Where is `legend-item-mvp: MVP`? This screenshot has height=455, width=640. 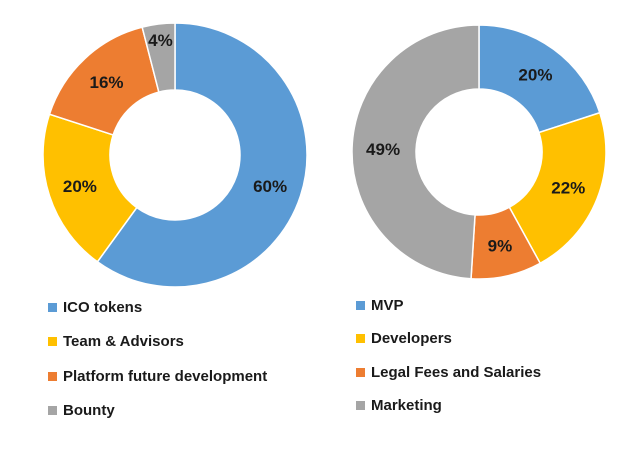
legend-item-mvp: MVP is located at coordinates (380, 305).